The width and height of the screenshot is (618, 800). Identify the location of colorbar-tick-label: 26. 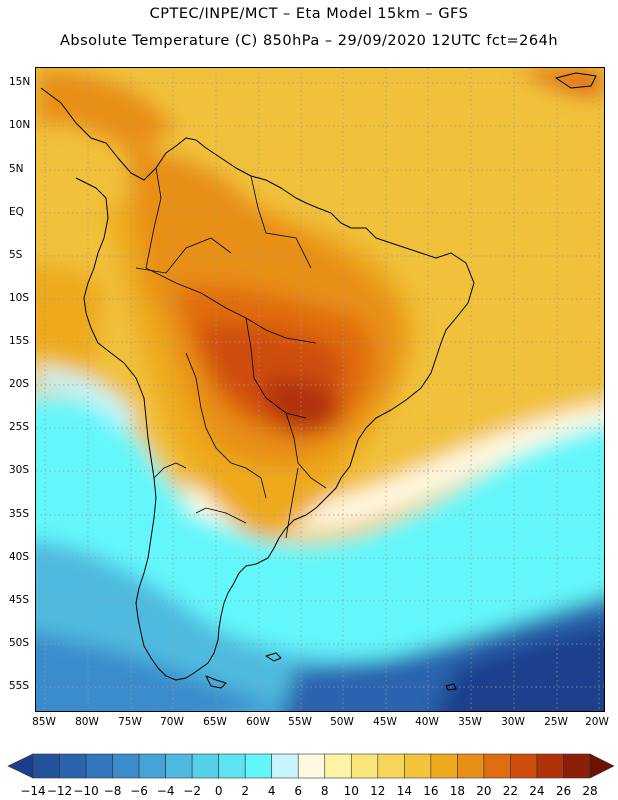
(563, 791).